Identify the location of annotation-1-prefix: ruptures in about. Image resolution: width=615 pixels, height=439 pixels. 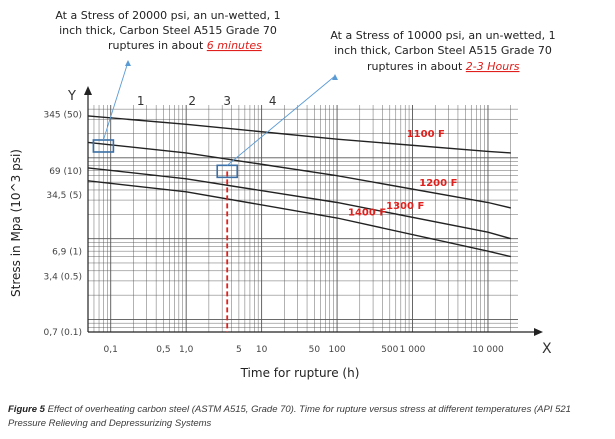
(157, 45).